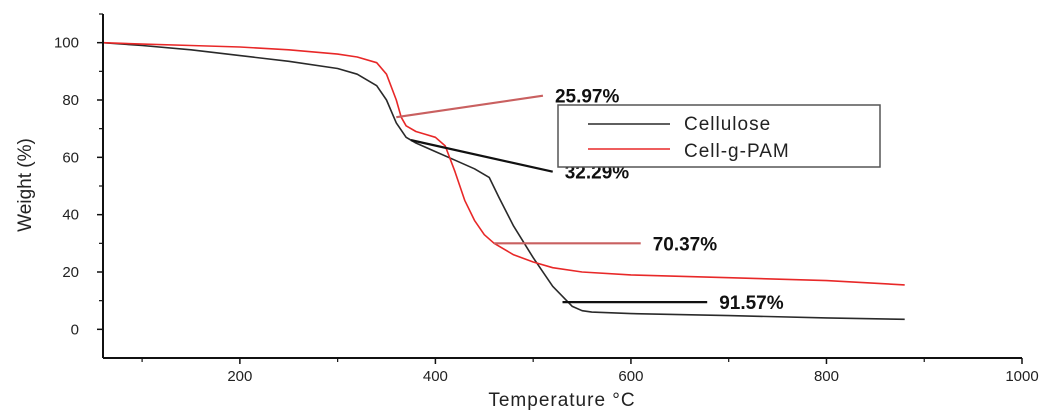 The height and width of the screenshot is (411, 1050). What do you see at coordinates (727, 124) in the screenshot?
I see `legend-label-cellulose: Cellulose` at bounding box center [727, 124].